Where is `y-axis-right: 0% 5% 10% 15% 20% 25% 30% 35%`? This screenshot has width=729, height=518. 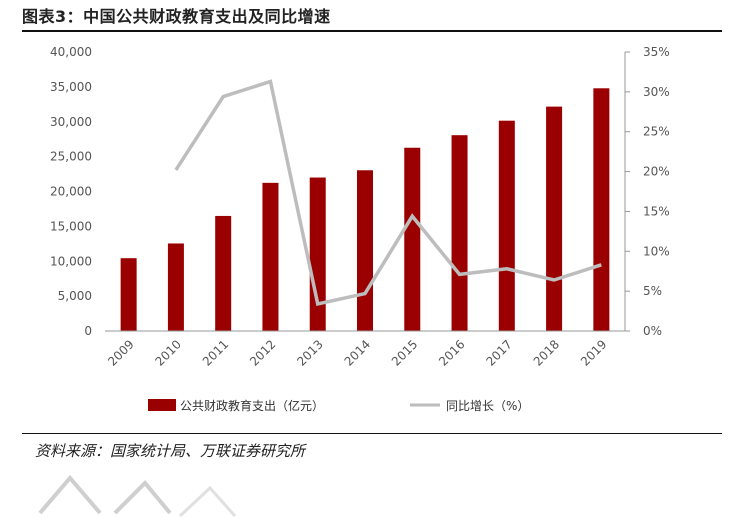 y-axis-right: 0% 5% 10% 15% 20% 25% 30% 35% is located at coordinates (647, 191).